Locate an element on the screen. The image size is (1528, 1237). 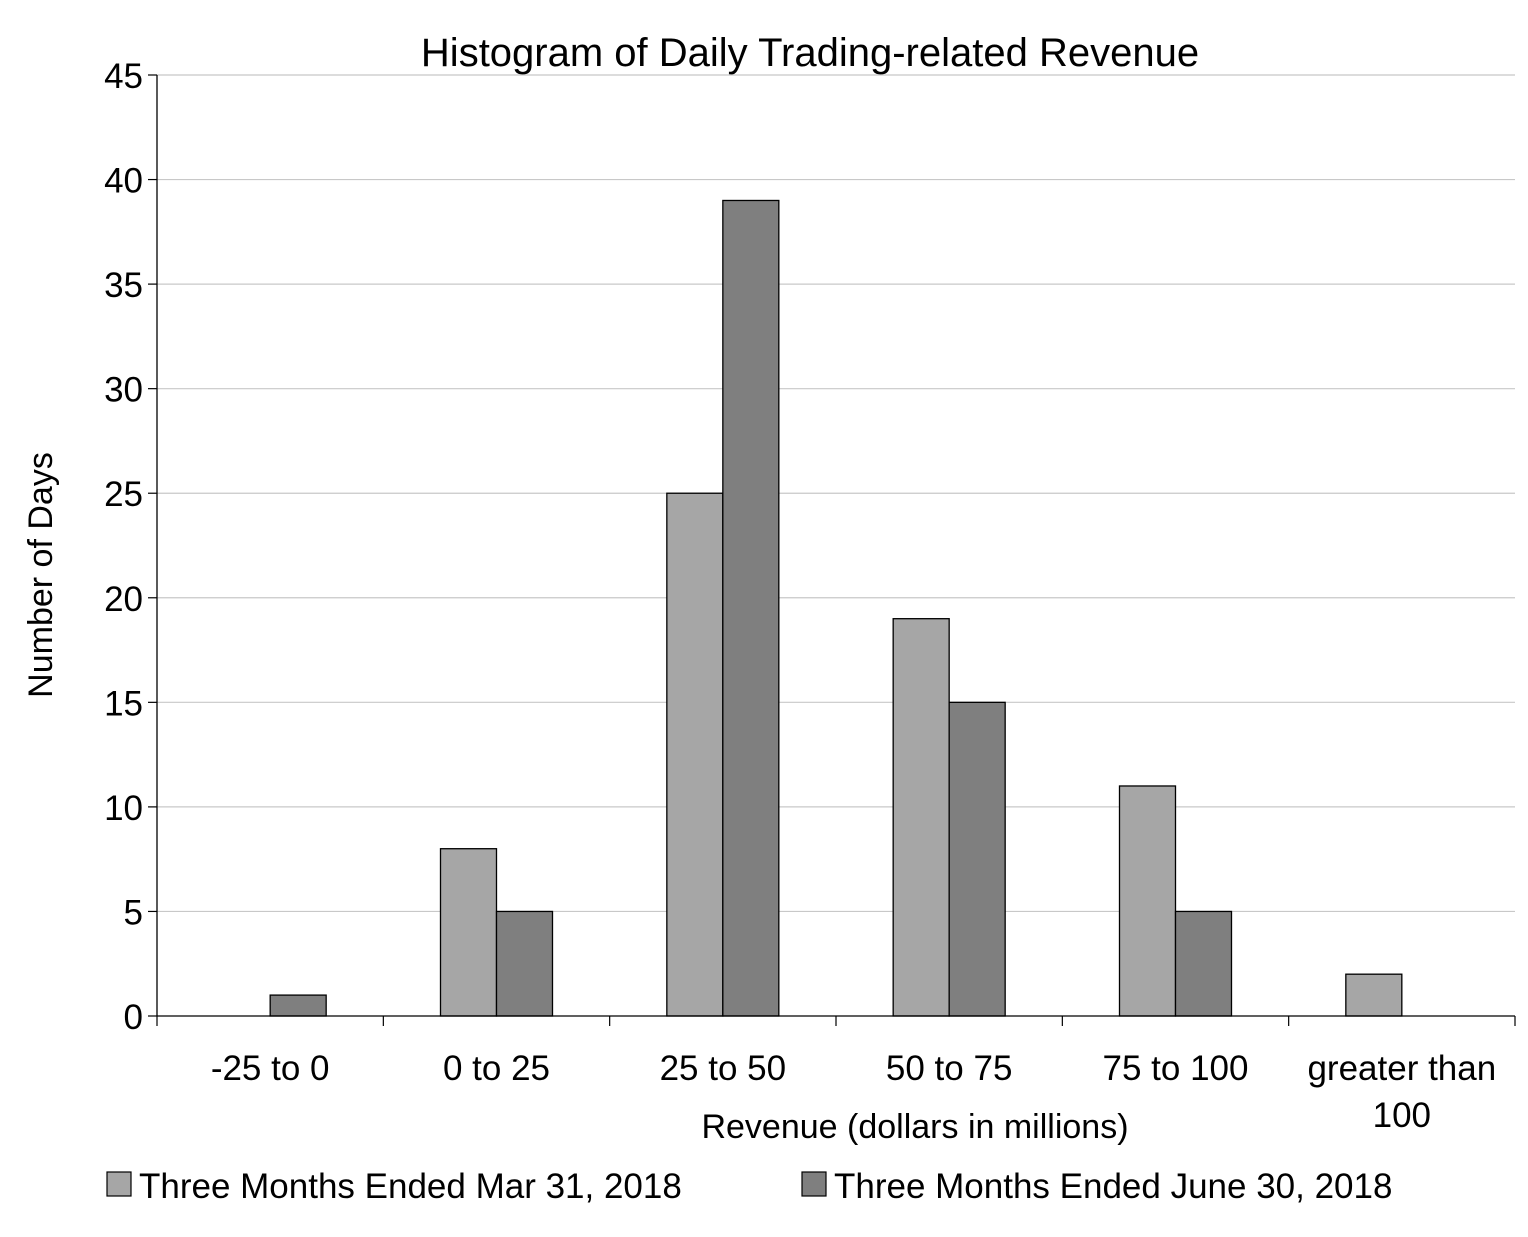
x-tick-label: 0 to 25 is located at coordinates (496, 1068).